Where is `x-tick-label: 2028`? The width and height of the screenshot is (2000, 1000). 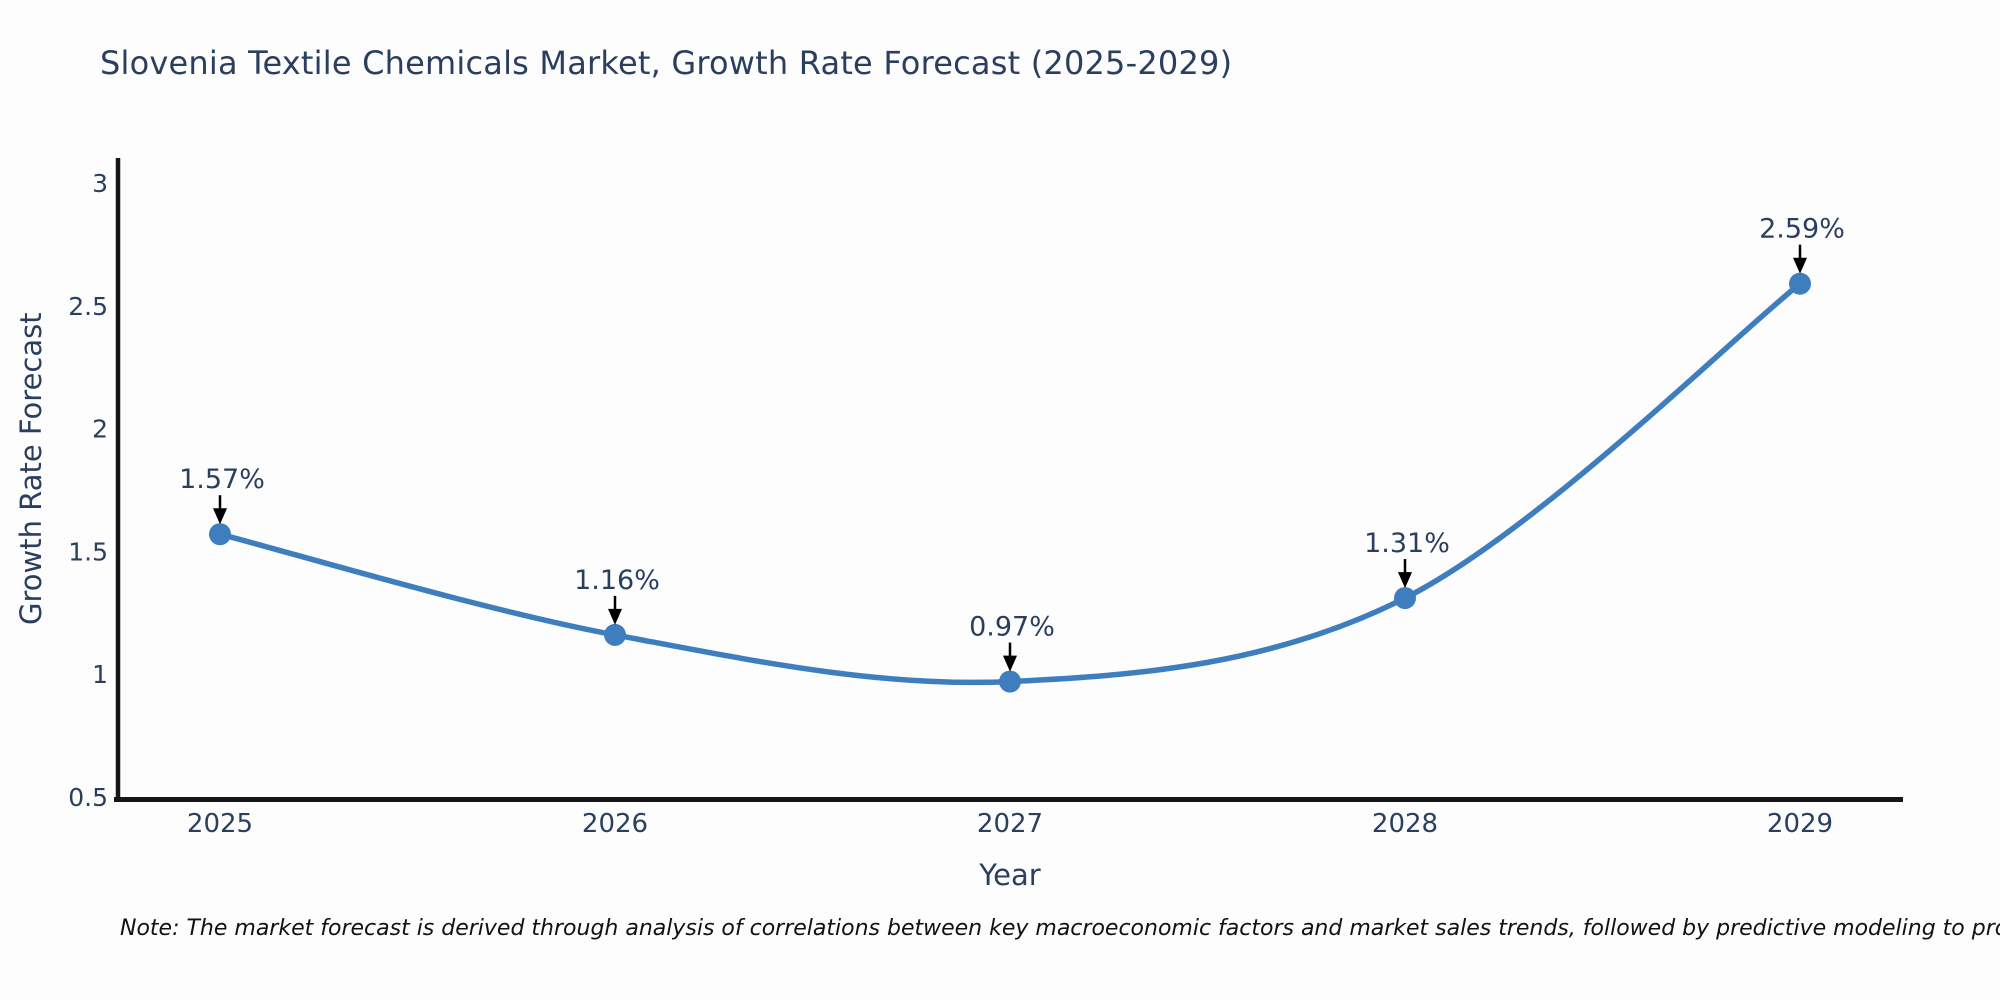
x-tick-label: 2028 is located at coordinates (1405, 824).